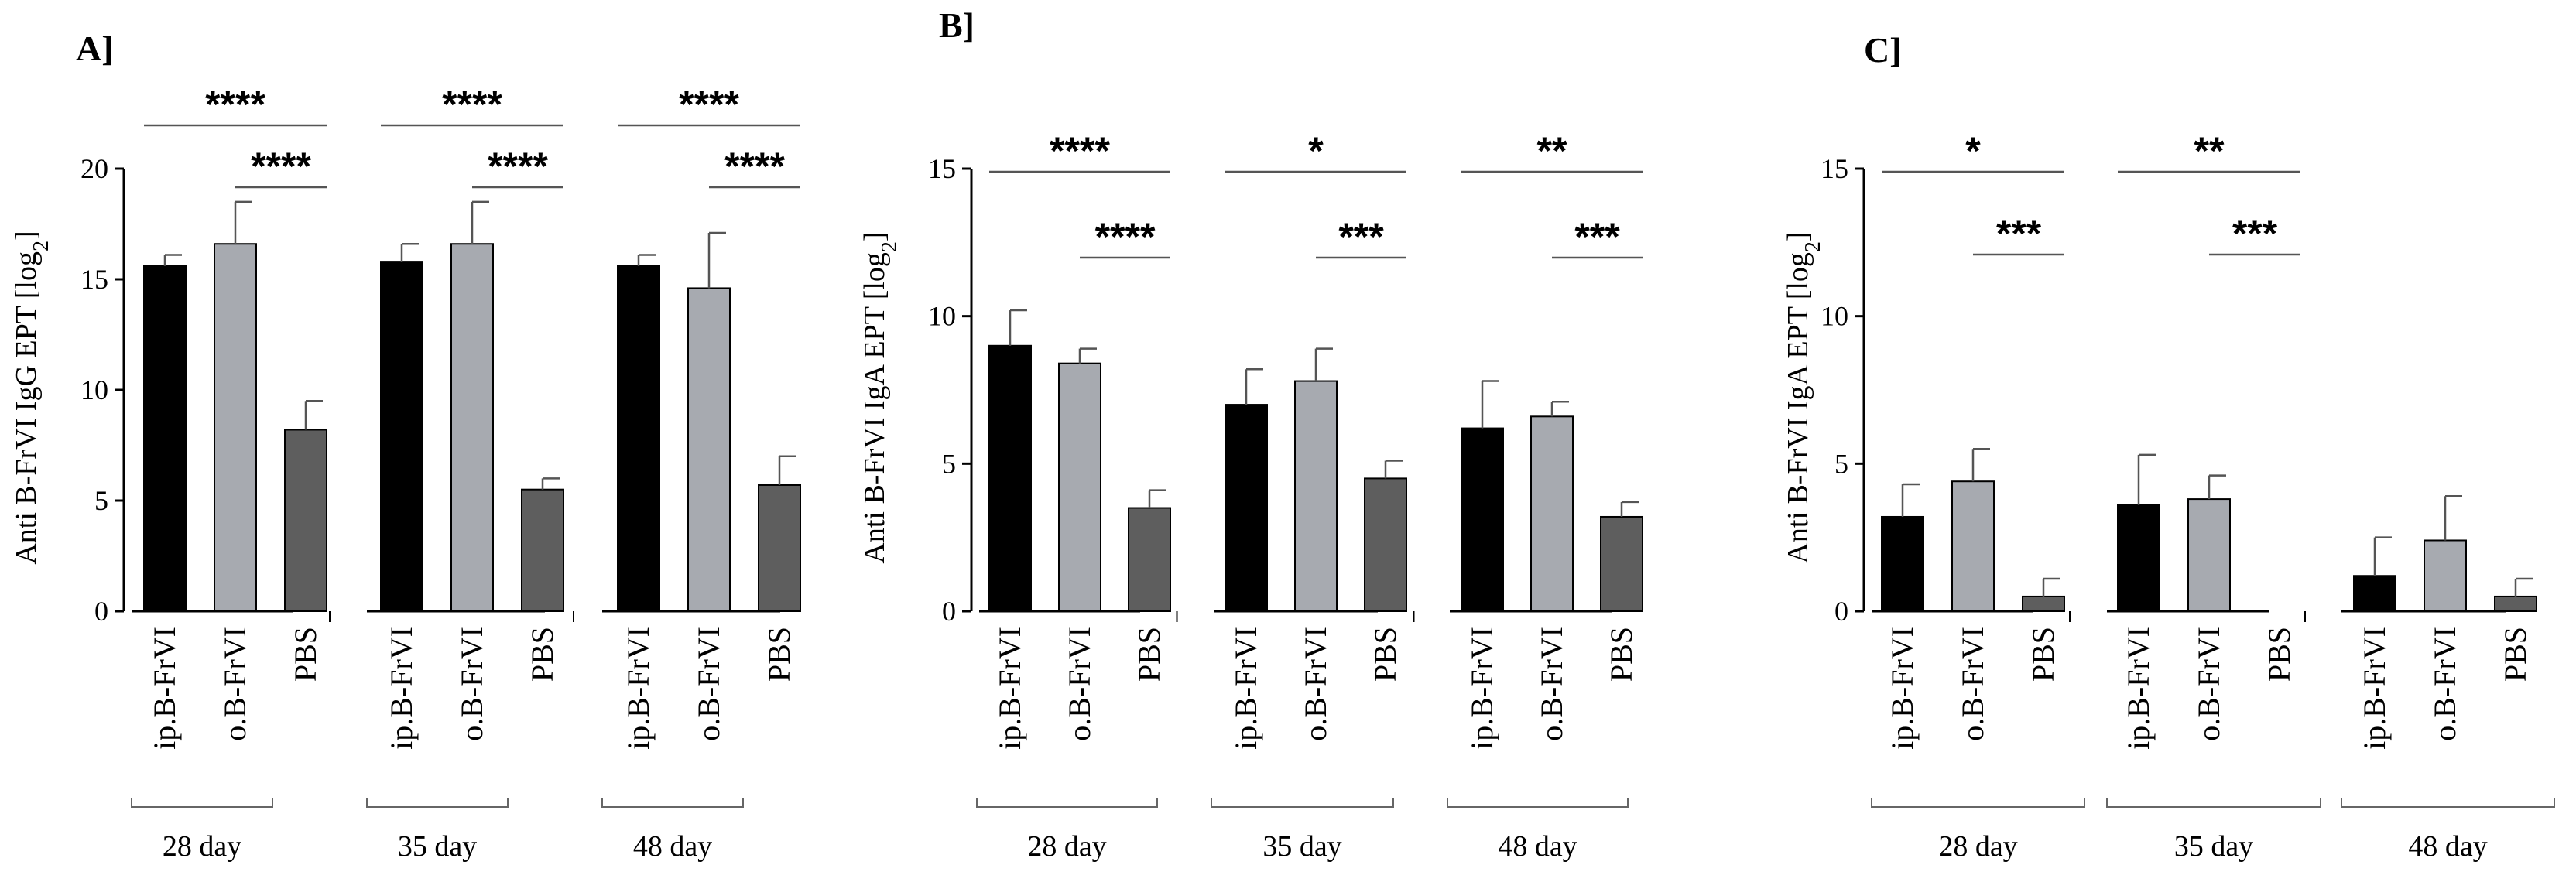 The image size is (2576, 882). What do you see at coordinates (1883, 50) in the screenshot?
I see `panel-letter: C]` at bounding box center [1883, 50].